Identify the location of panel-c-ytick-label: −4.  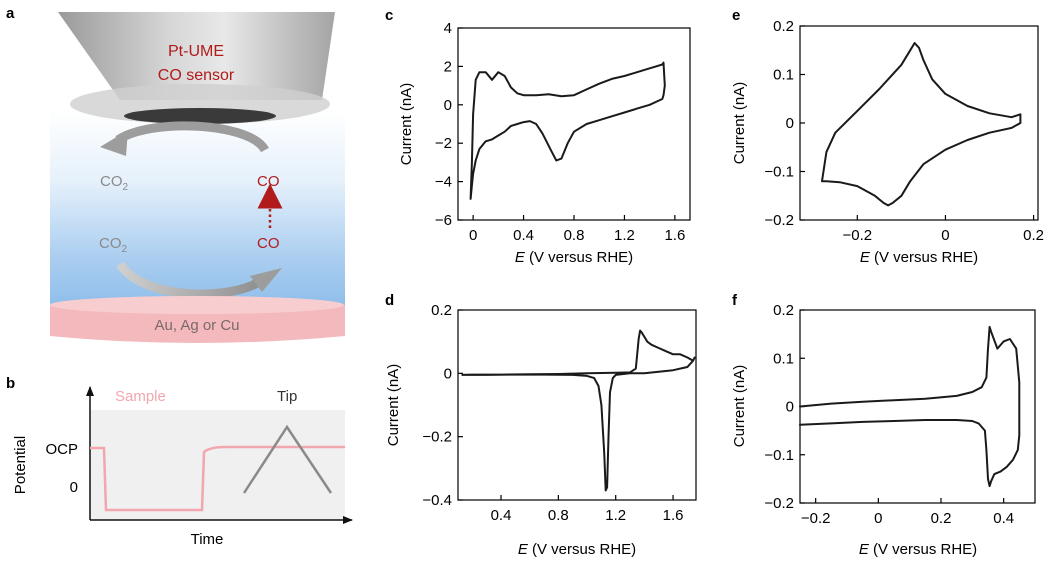
(443, 182).